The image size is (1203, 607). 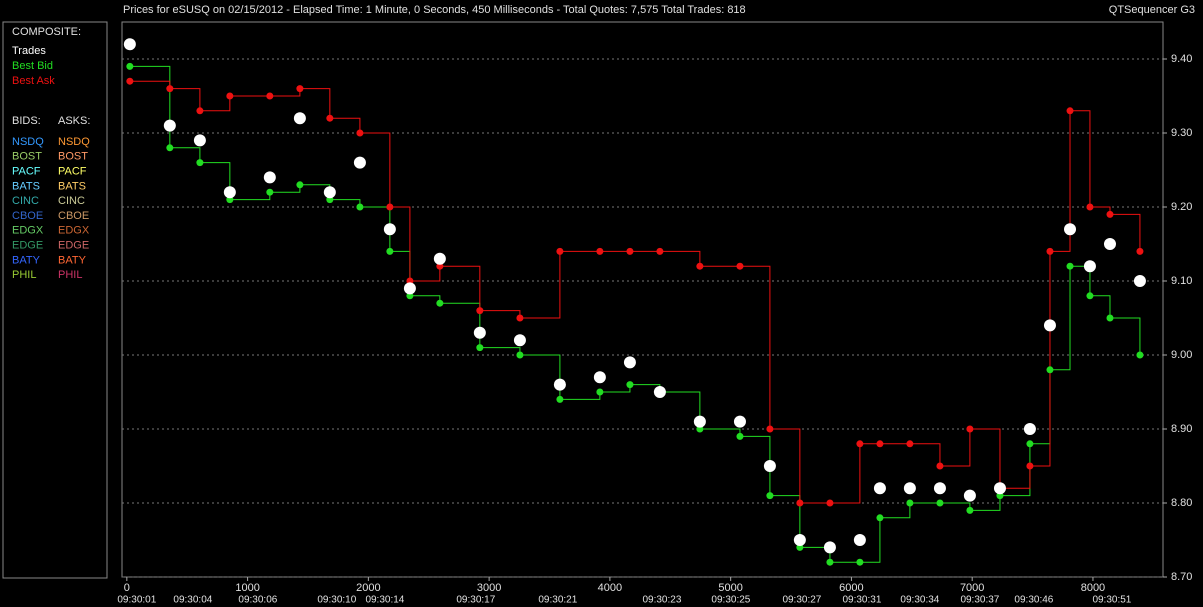 What do you see at coordinates (384, 600) in the screenshot?
I see `time-tick-label: 09:30:14` at bounding box center [384, 600].